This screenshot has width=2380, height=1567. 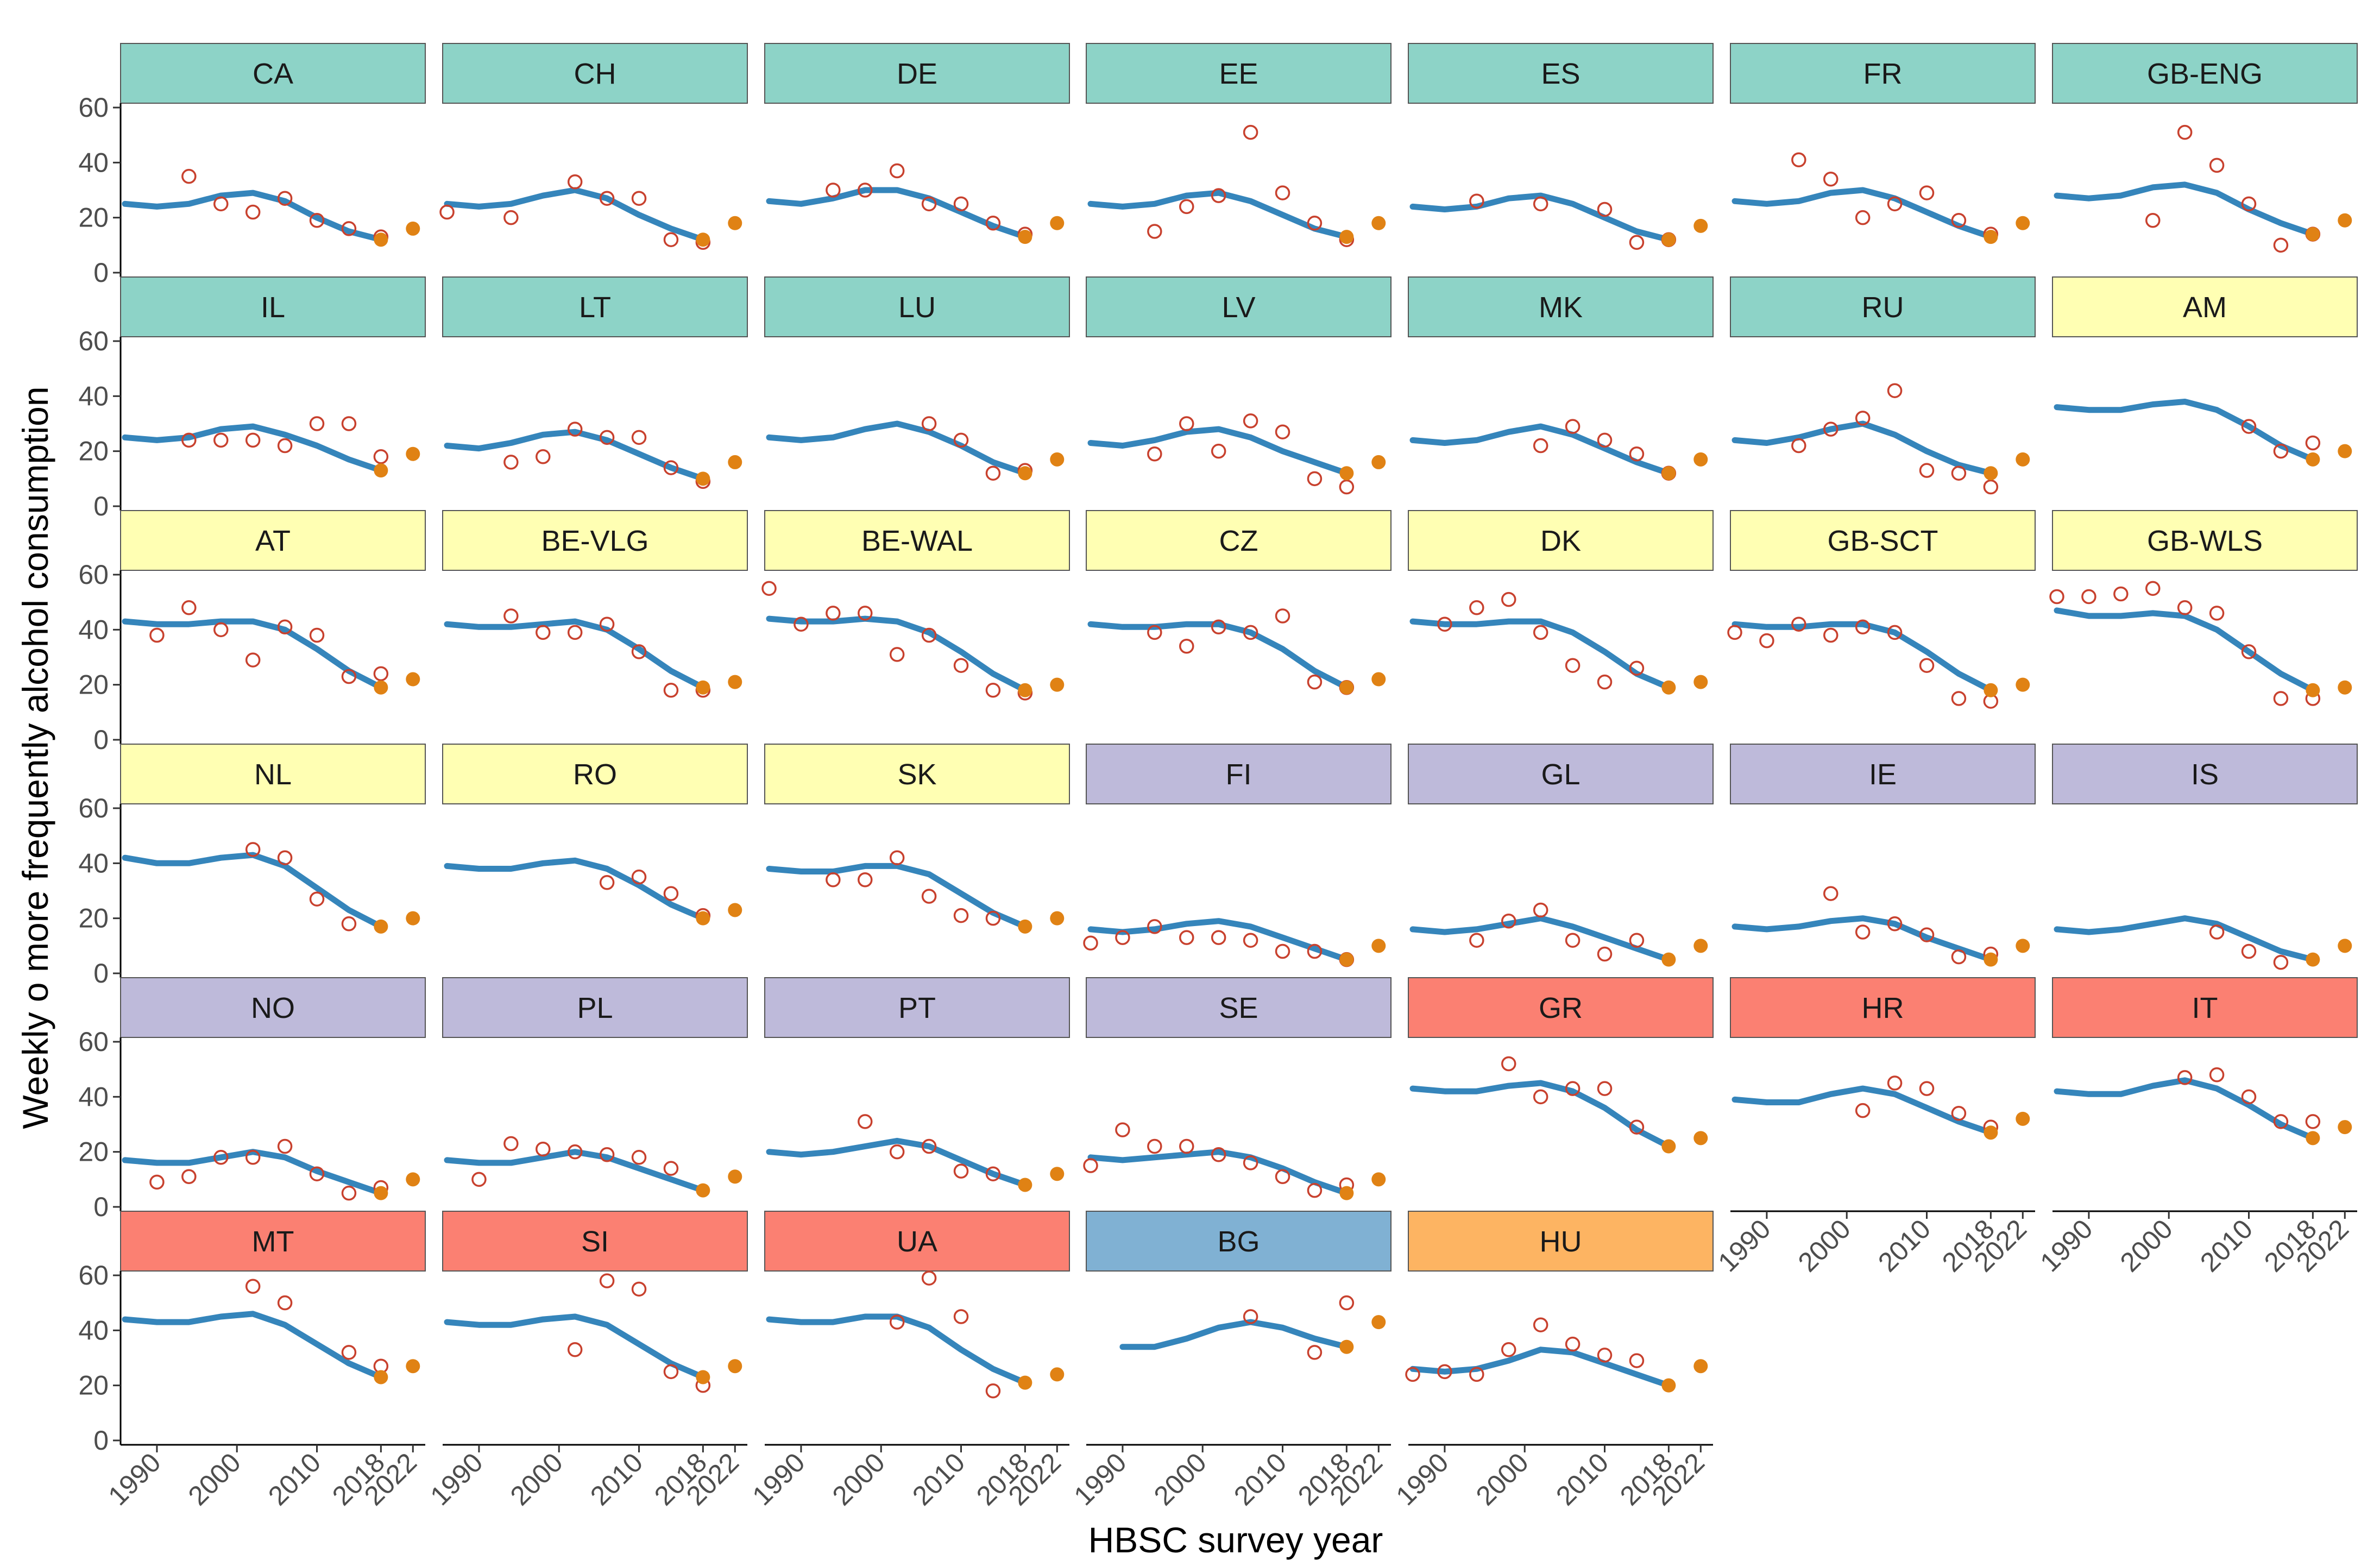 I want to click on panel-strip-label: GR, so click(x=1561, y=1008).